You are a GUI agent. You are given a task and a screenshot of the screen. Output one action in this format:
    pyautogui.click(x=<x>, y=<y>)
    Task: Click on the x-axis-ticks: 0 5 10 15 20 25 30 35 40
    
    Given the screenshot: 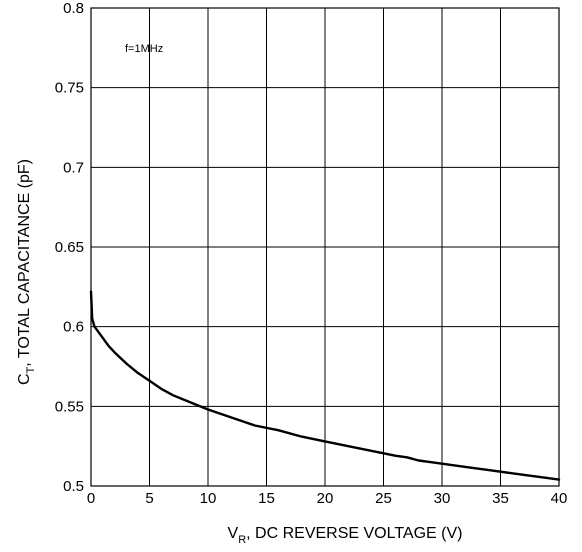 What is the action you would take?
    pyautogui.click(x=327, y=498)
    